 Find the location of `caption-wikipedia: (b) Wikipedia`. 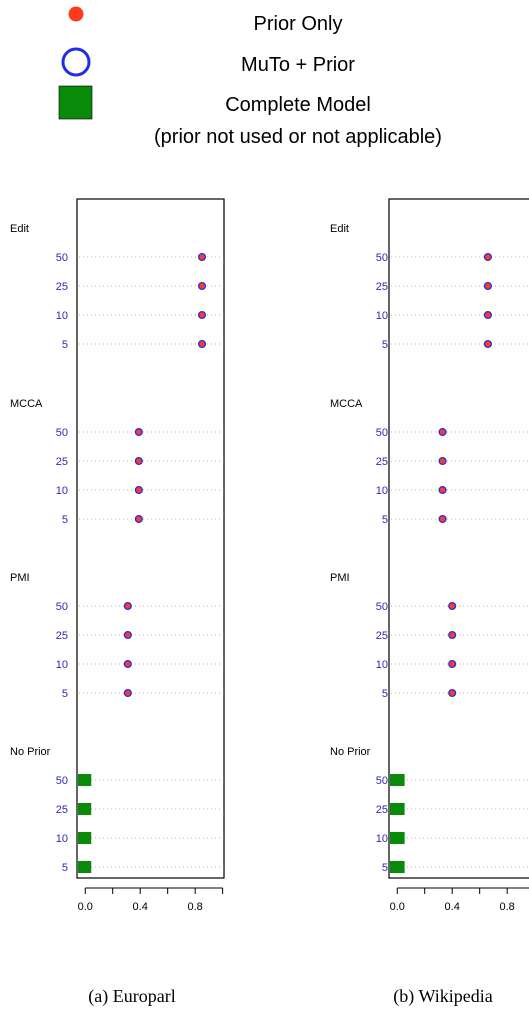

caption-wikipedia: (b) Wikipedia is located at coordinates (442, 996).